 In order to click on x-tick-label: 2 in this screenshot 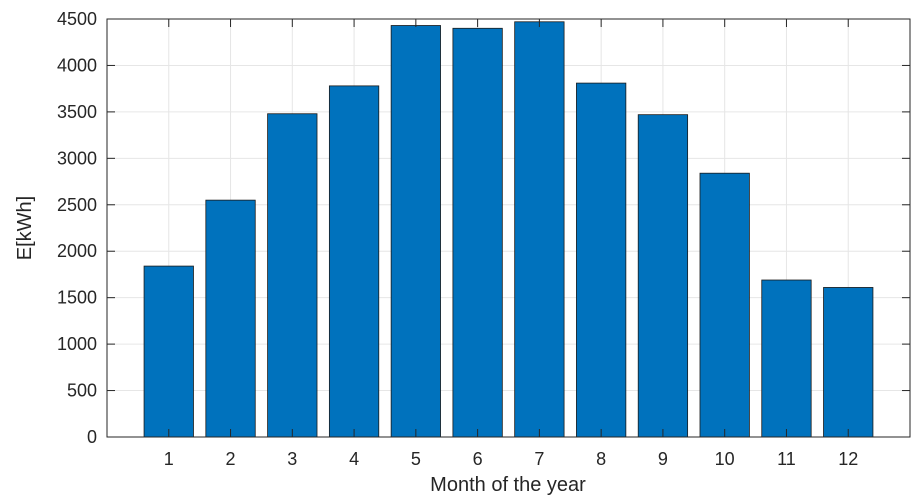, I will do `click(231, 459)`.